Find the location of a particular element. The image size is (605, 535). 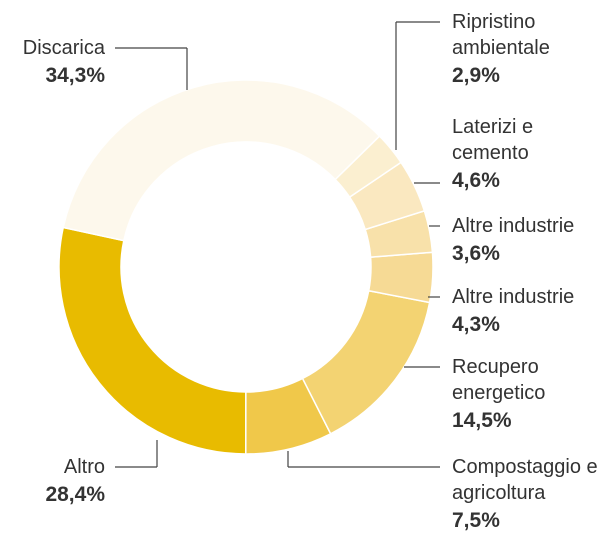

value-label: 3,6% is located at coordinates (476, 253).